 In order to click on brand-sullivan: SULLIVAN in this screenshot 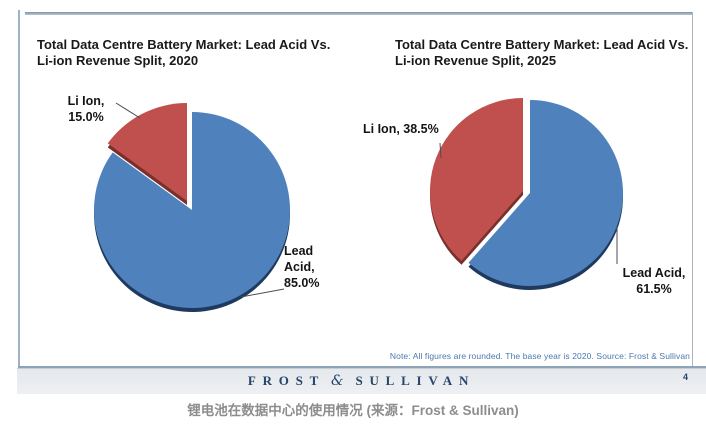, I will do `click(415, 380)`.